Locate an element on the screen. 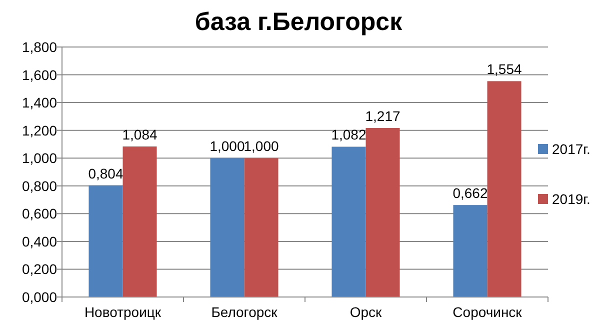 The image size is (597, 327). y-tick-label: 1,400 is located at coordinates (40, 102).